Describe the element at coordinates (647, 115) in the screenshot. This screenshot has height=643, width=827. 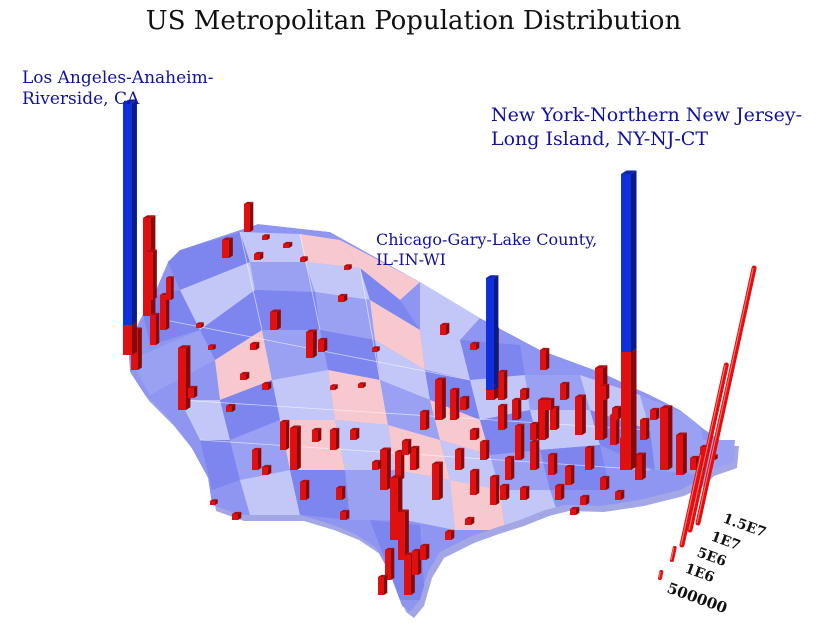
I see `label-line: New York-Northern New Jersey-` at that location.